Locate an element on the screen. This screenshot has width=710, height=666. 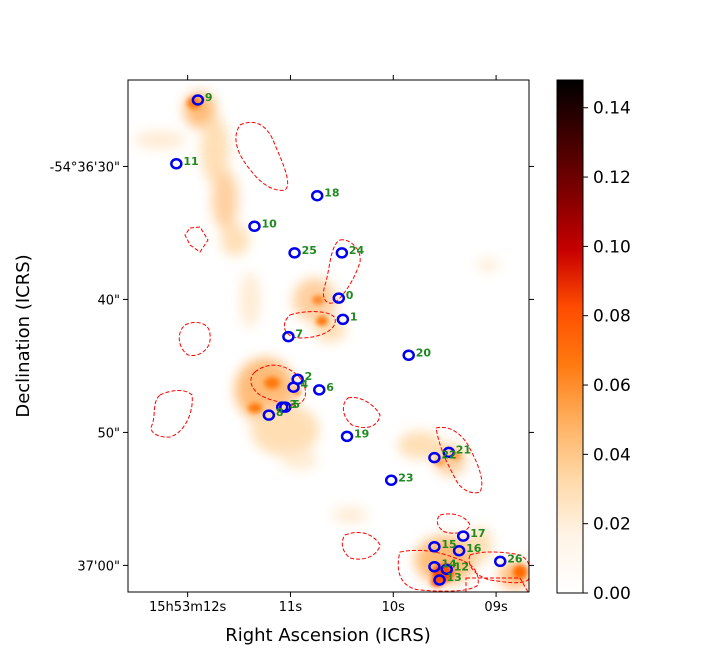
x-tick-label: 11s is located at coordinates (291, 607).